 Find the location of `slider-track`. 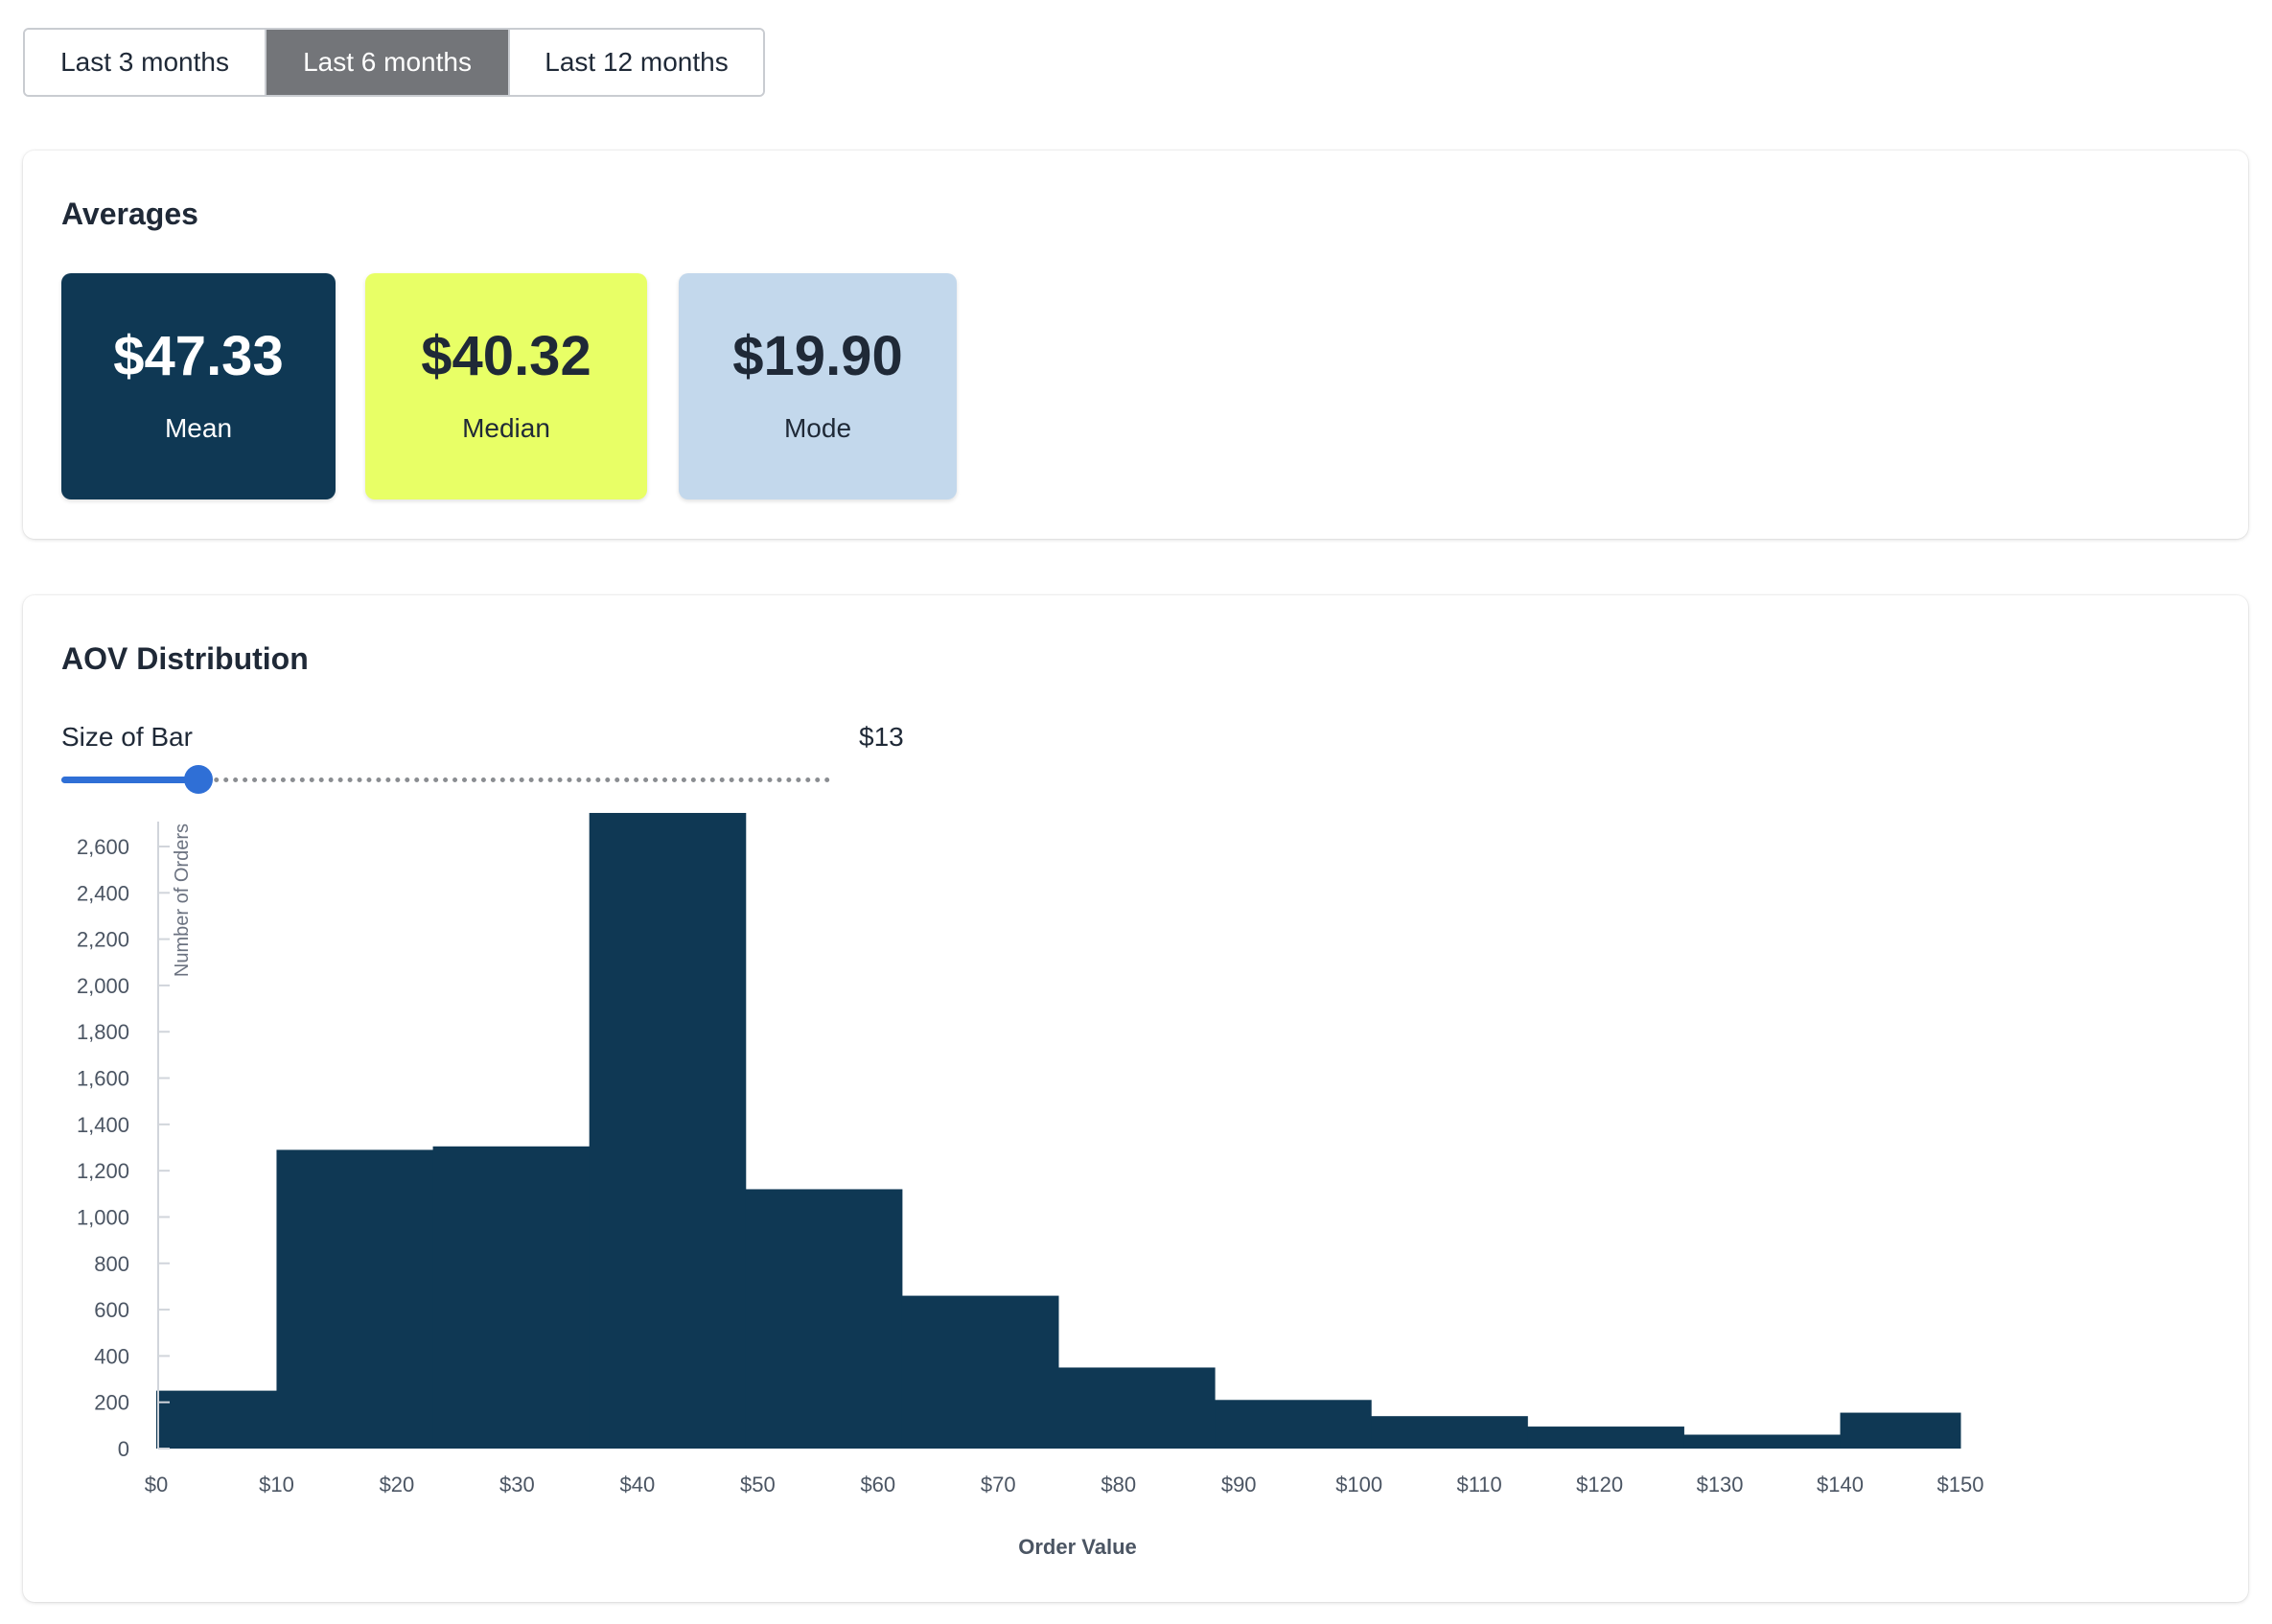

slider-track is located at coordinates (446, 780).